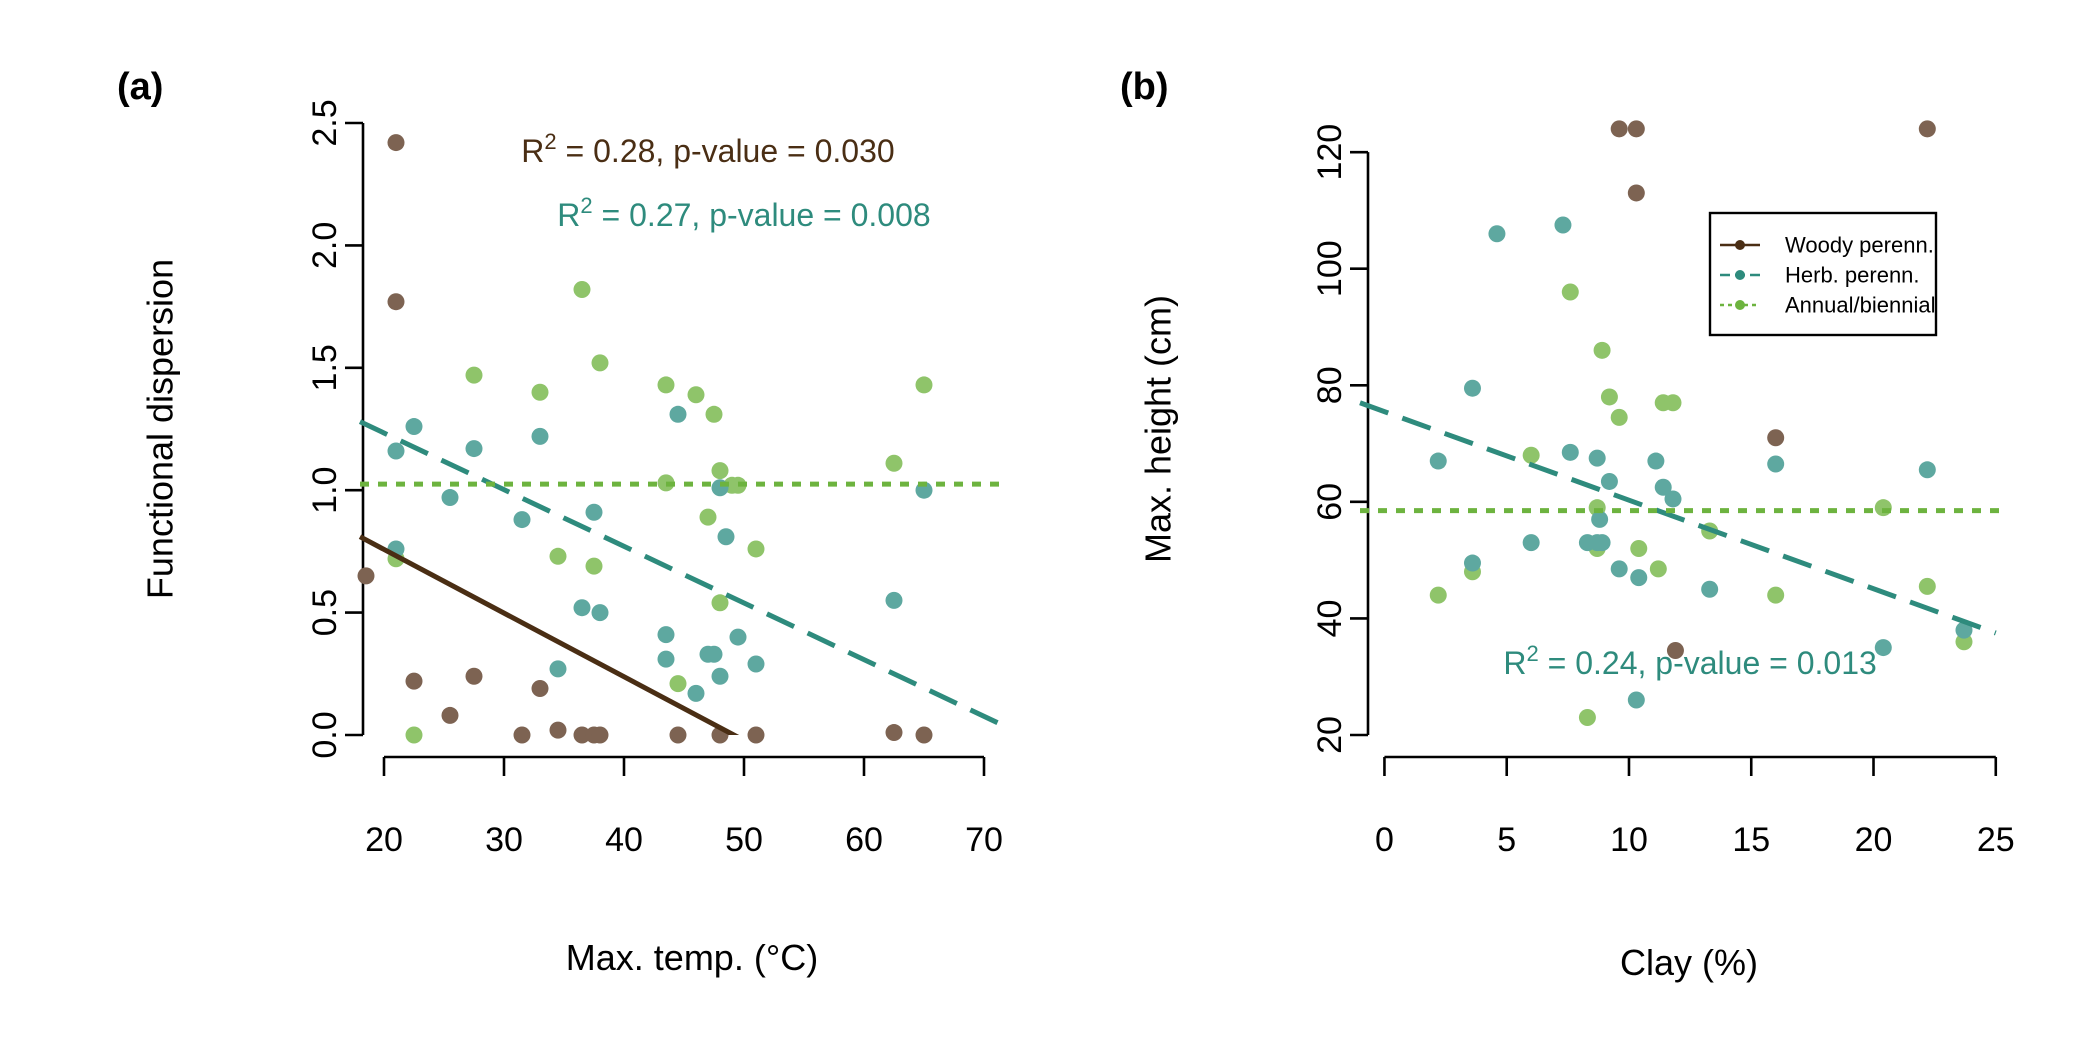  What do you see at coordinates (325, 122) in the screenshot?
I see `y-tick-label: 2.5` at bounding box center [325, 122].